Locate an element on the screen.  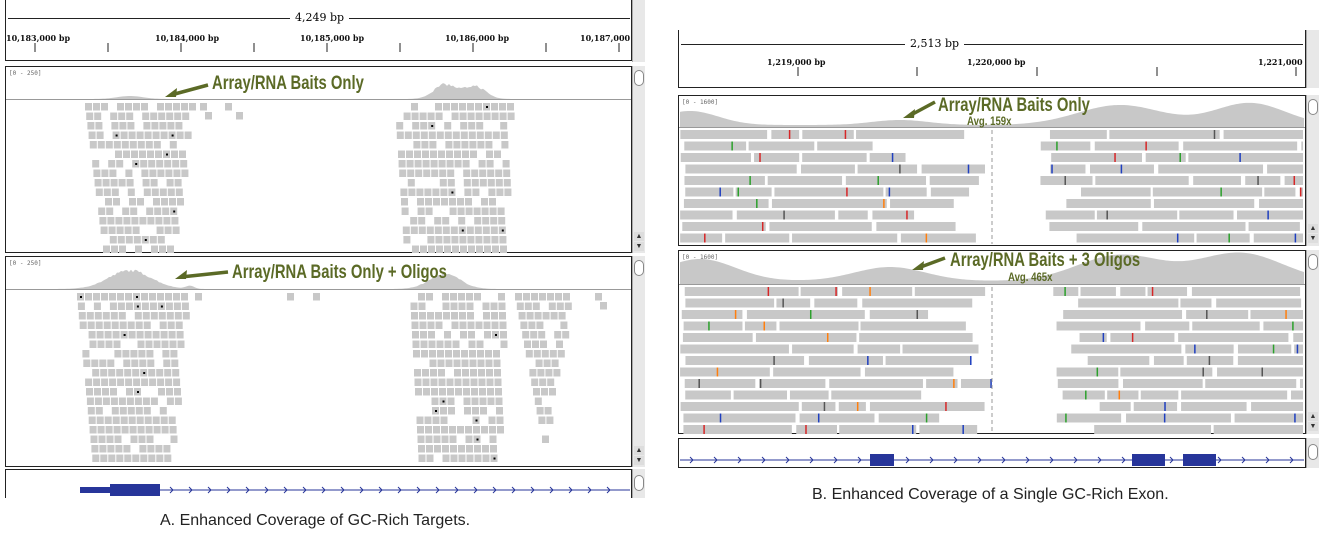
tick-label: 10,186,000 bp is located at coordinates (477, 38).